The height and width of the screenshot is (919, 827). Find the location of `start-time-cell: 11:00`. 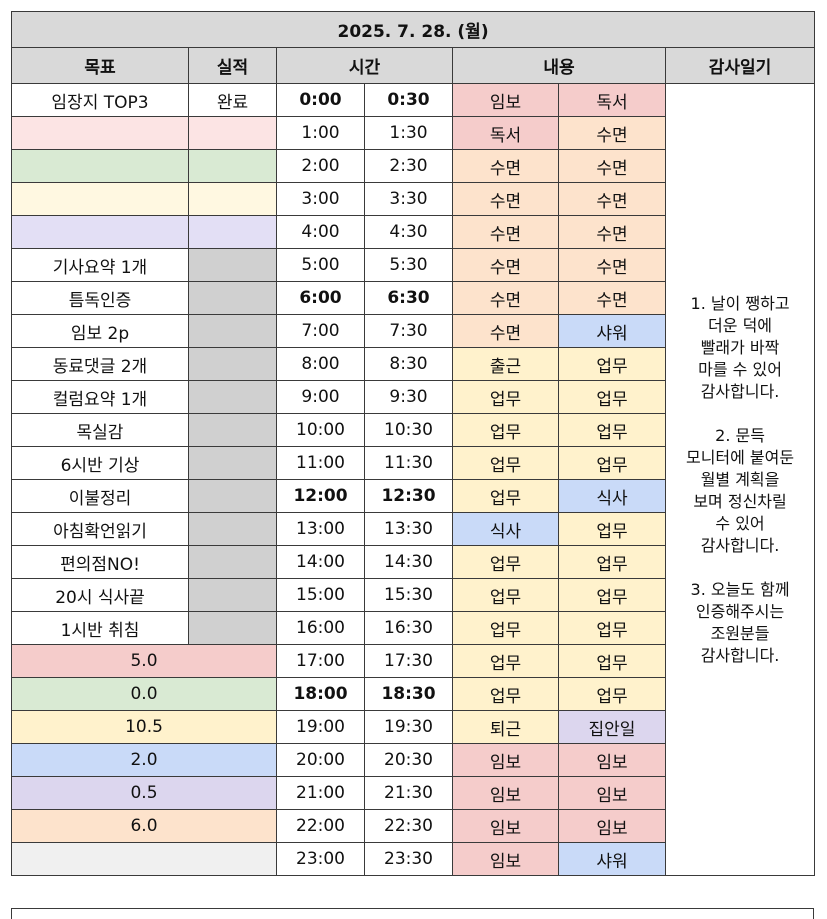

start-time-cell: 11:00 is located at coordinates (320, 463).